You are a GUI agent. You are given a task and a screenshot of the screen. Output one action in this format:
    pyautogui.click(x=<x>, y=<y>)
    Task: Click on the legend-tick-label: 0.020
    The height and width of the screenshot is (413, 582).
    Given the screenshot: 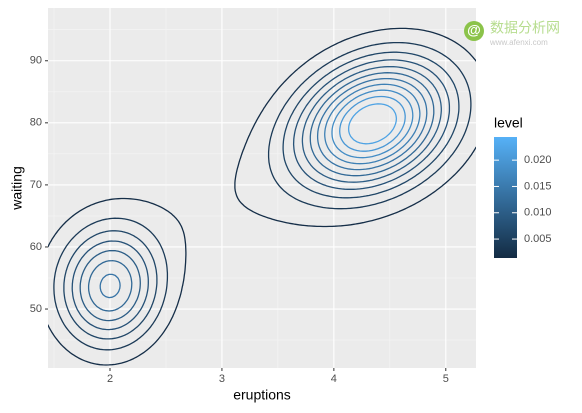 What is the action you would take?
    pyautogui.click(x=538, y=160)
    